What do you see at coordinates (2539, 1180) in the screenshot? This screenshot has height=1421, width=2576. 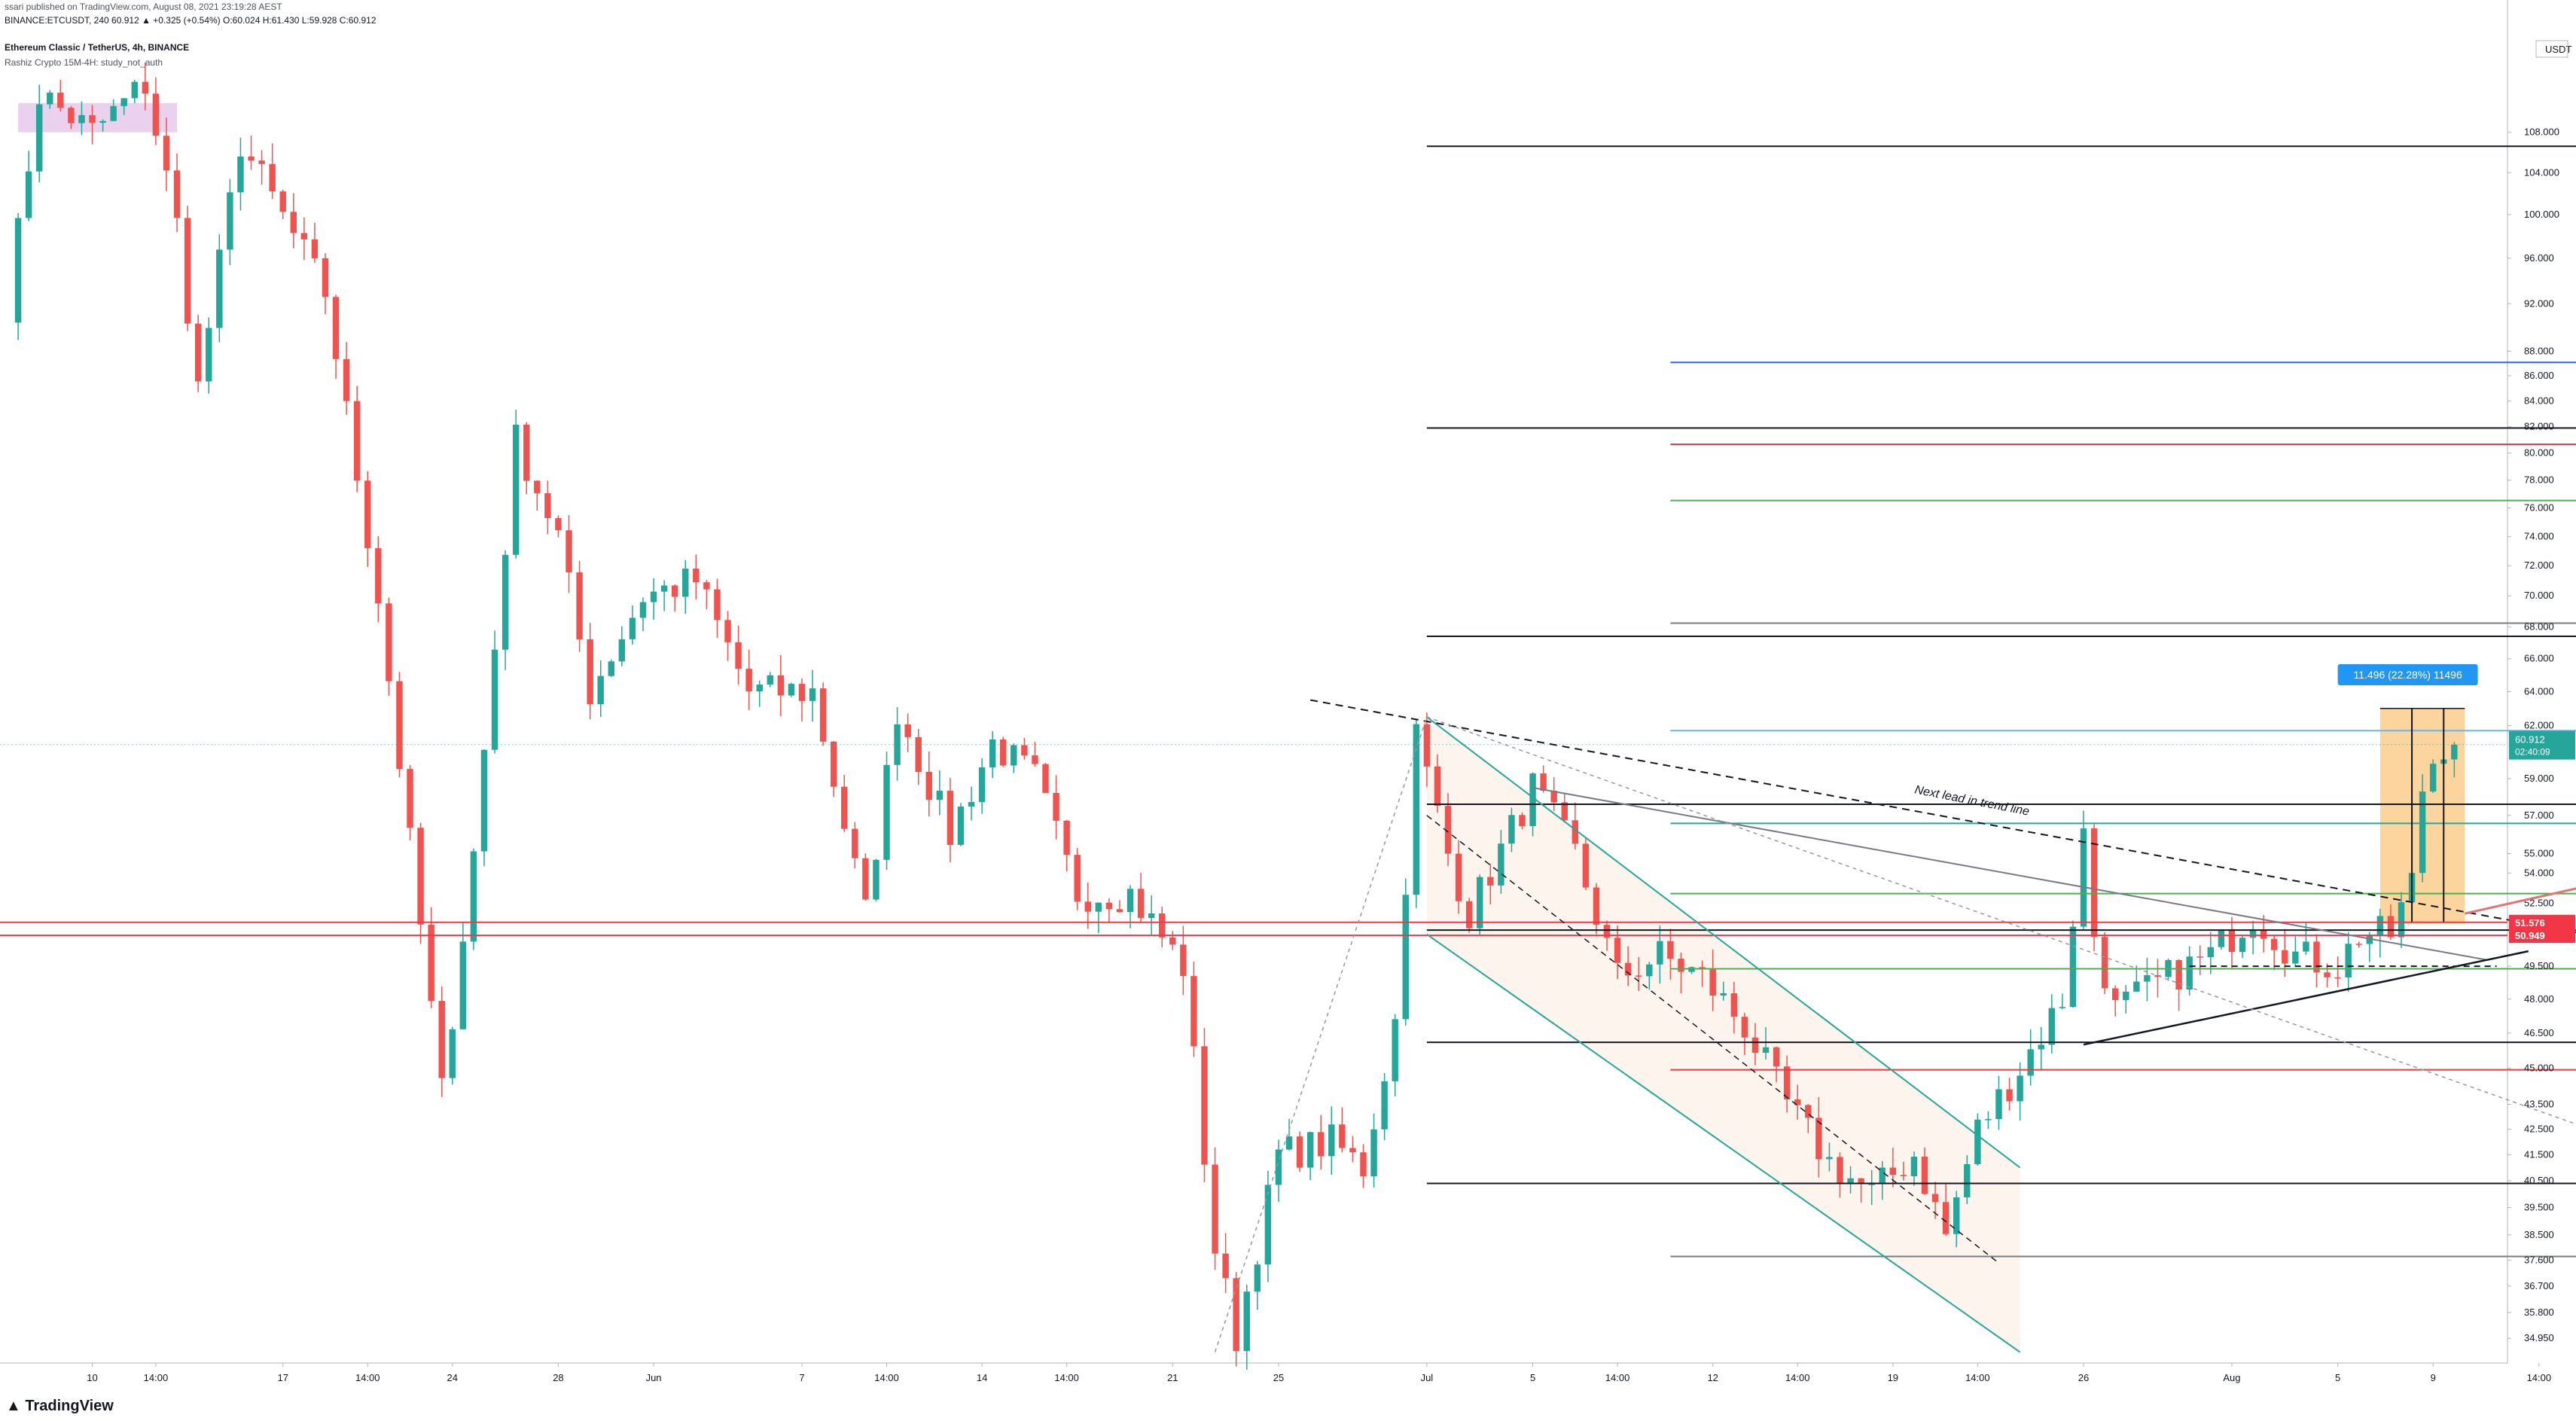 I see `y-tick-label: 40.500` at bounding box center [2539, 1180].